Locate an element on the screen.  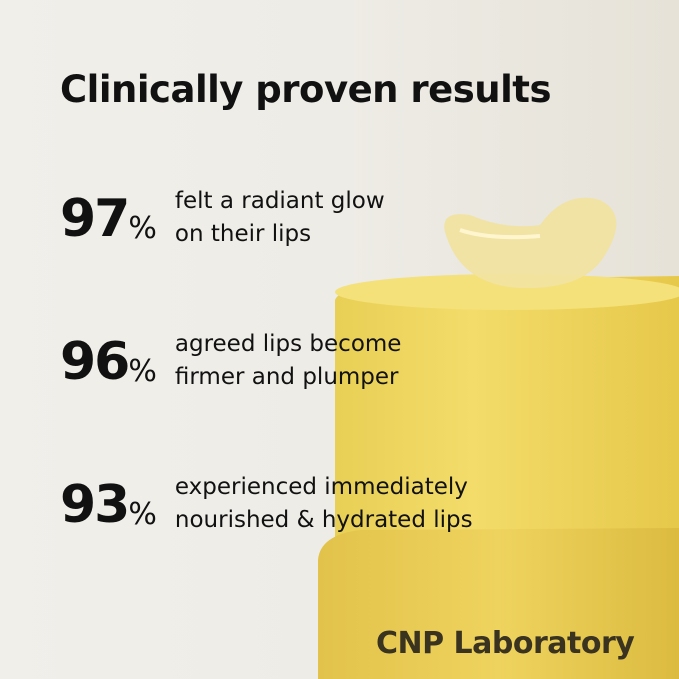
stat-item: 96% agreed lips become firmer and plumper is located at coordinates (230, 362).